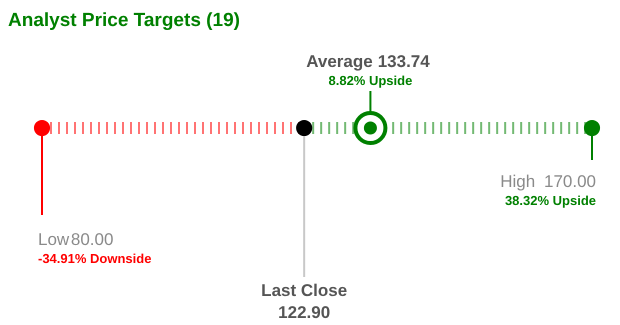 This screenshot has height=325, width=620. What do you see at coordinates (518, 181) in the screenshot?
I see `category-label: High` at bounding box center [518, 181].